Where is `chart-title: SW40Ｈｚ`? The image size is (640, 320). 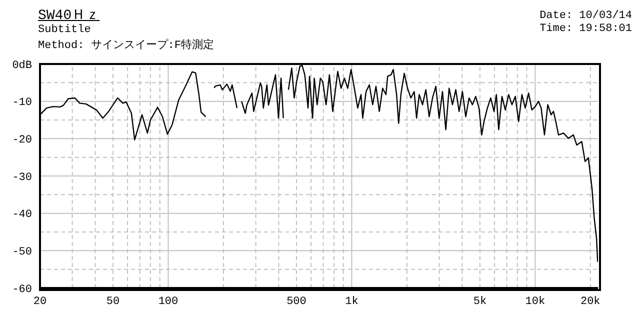
chart-title: SW40Ｈｚ is located at coordinates (69, 16).